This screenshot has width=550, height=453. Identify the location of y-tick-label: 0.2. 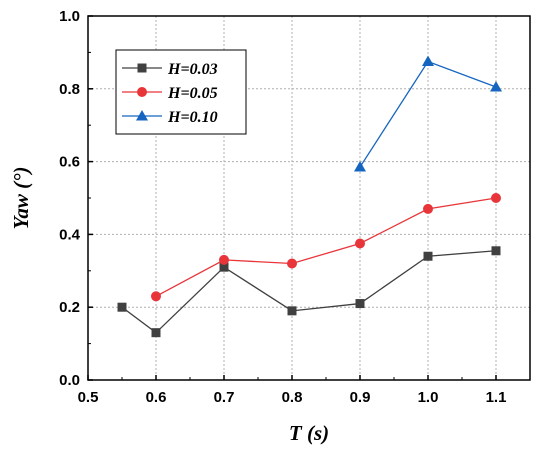
(69, 307).